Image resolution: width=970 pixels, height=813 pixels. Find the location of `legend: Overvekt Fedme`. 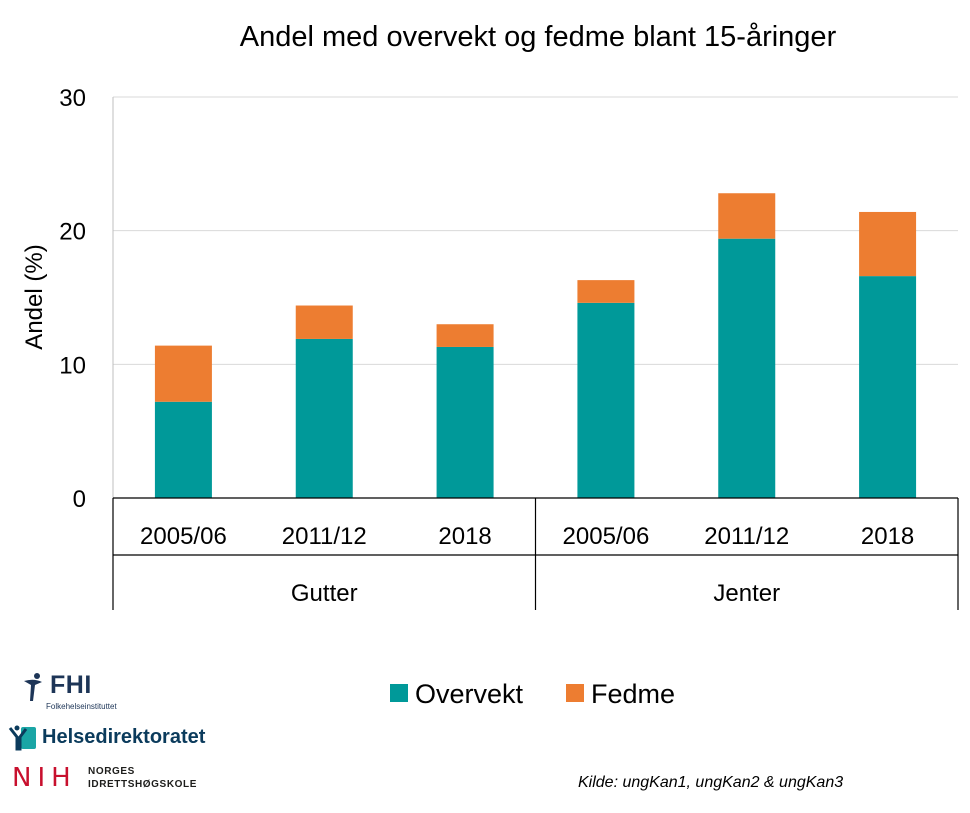

legend: Overvekt Fedme is located at coordinates (532, 694).